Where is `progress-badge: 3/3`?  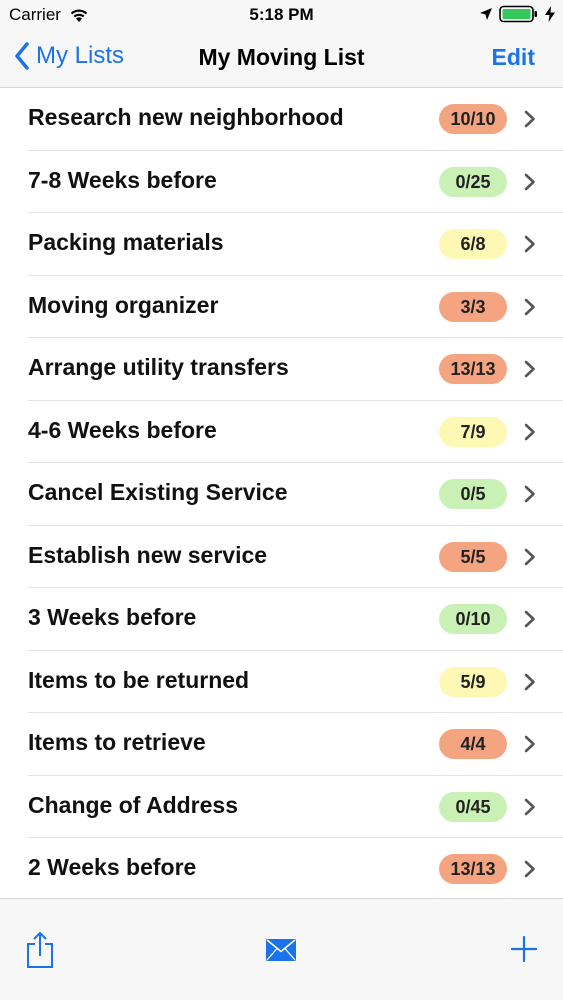
progress-badge: 3/3 is located at coordinates (473, 306).